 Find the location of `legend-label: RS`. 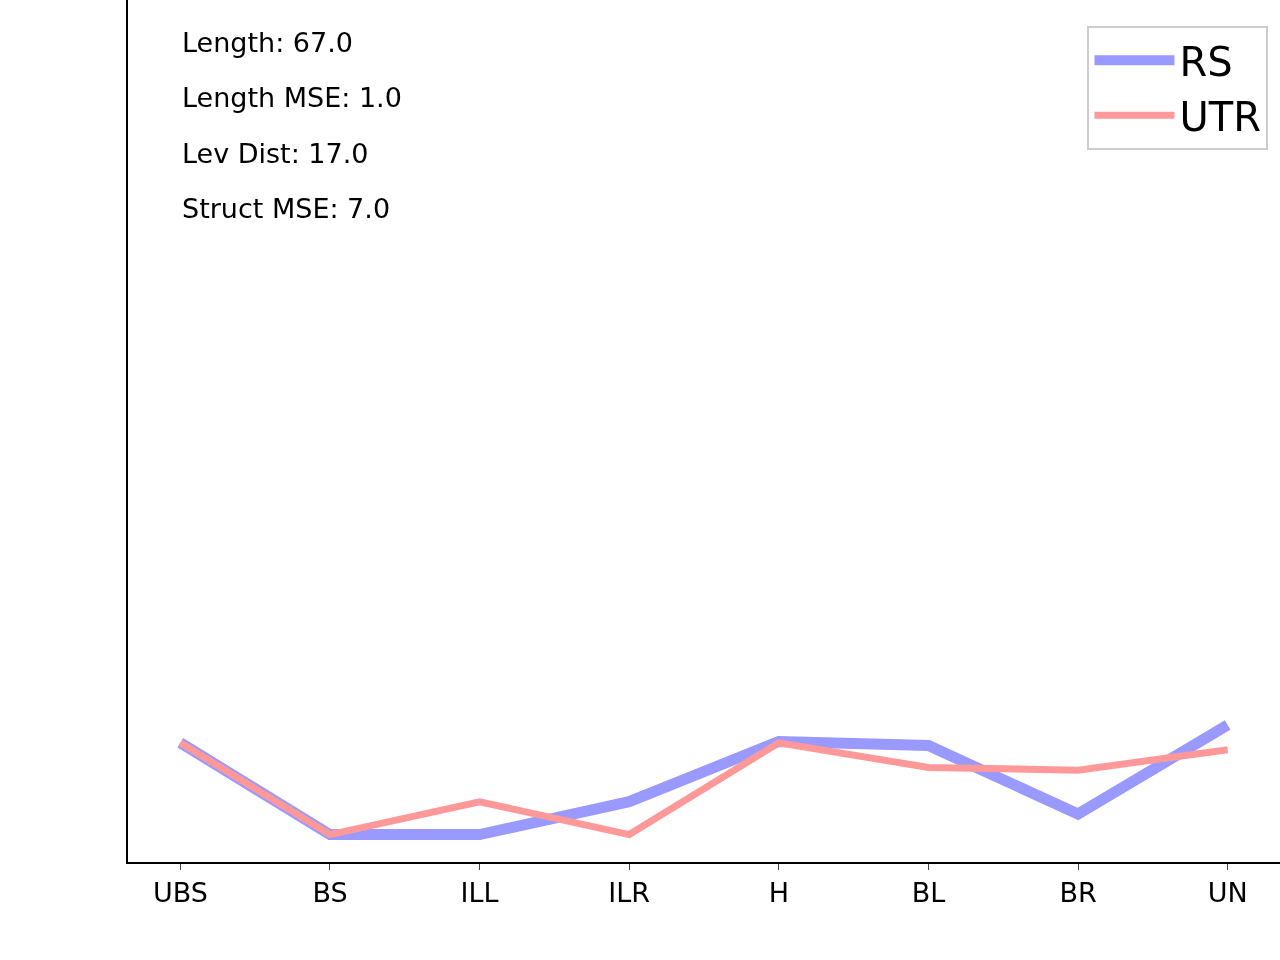

legend-label: RS is located at coordinates (1206, 61).